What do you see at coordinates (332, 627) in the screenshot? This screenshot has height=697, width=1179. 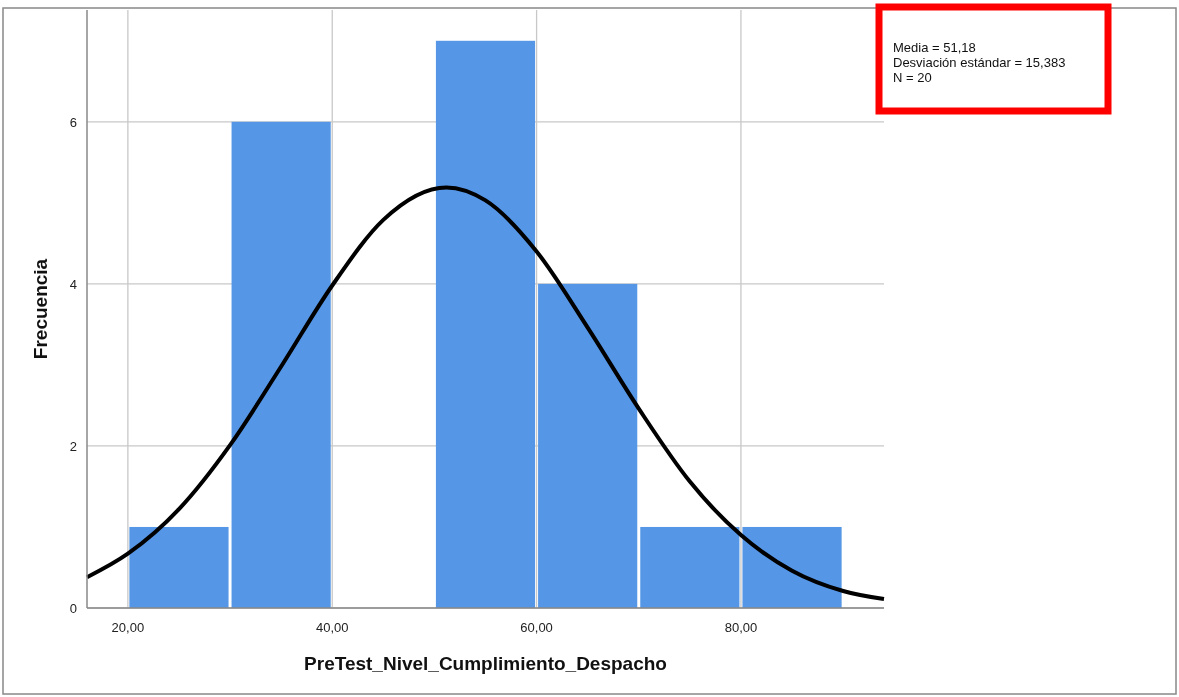 I see `x-tick-label: 40,00` at bounding box center [332, 627].